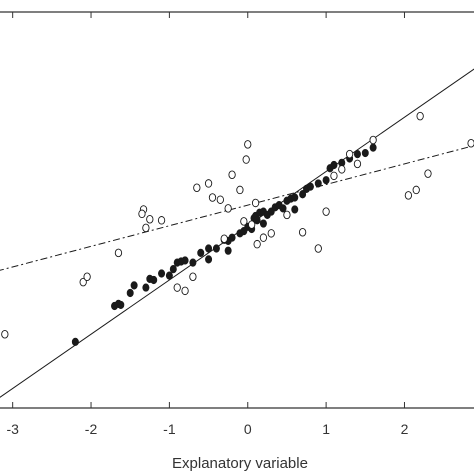 The image size is (474, 474). I want to click on x-tick-label: 2, so click(405, 429).